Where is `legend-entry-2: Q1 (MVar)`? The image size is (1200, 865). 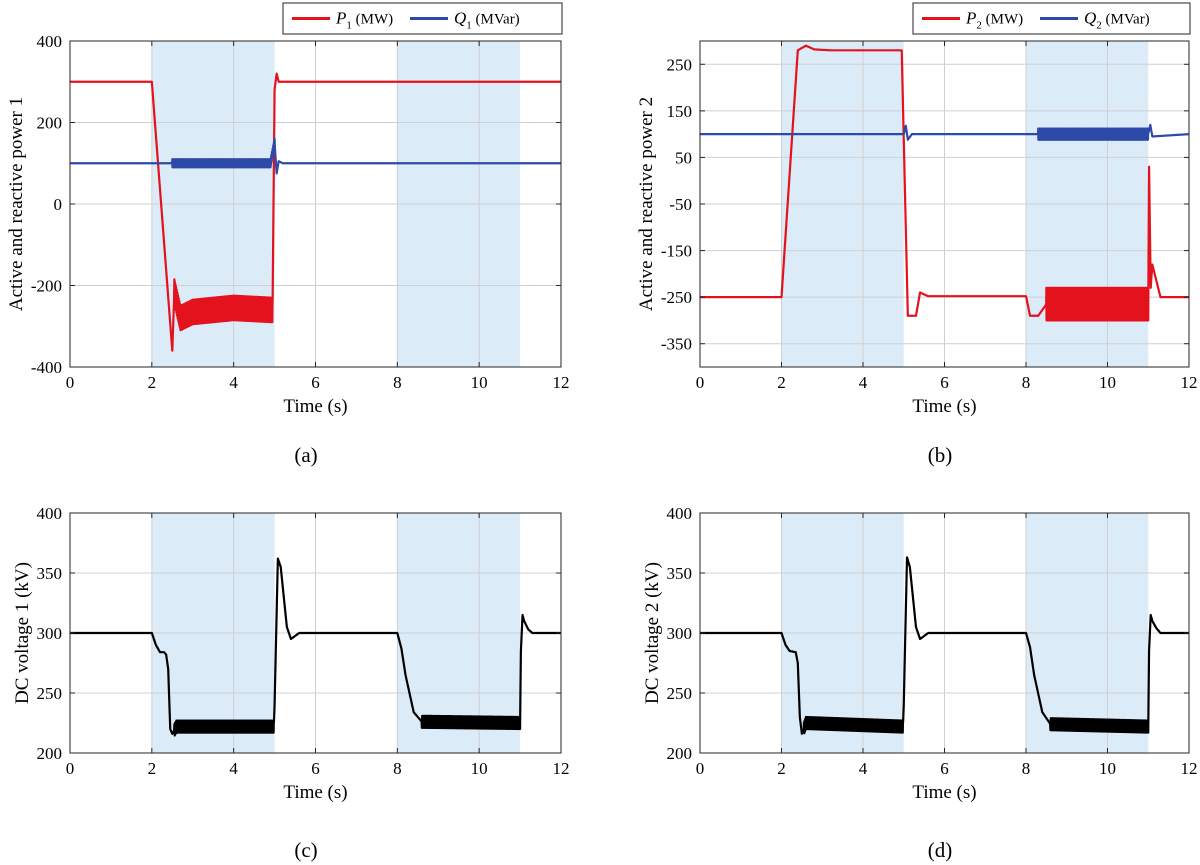
legend-entry-2: Q1 (MVar) is located at coordinates (487, 20).